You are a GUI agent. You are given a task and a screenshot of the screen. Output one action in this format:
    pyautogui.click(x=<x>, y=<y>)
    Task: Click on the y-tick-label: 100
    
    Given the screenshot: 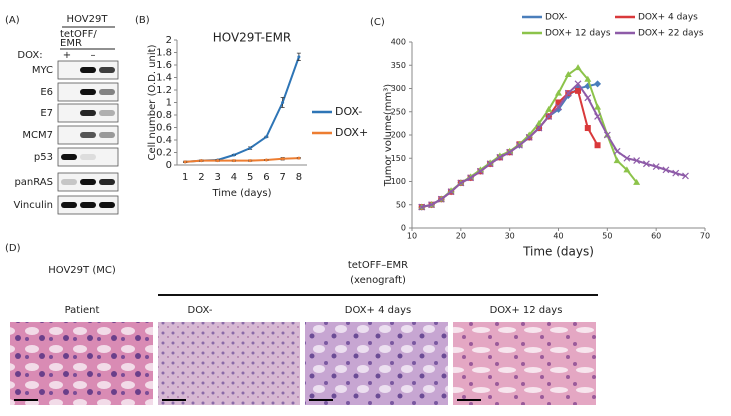 What is the action you would take?
    pyautogui.click(x=398, y=181)
    